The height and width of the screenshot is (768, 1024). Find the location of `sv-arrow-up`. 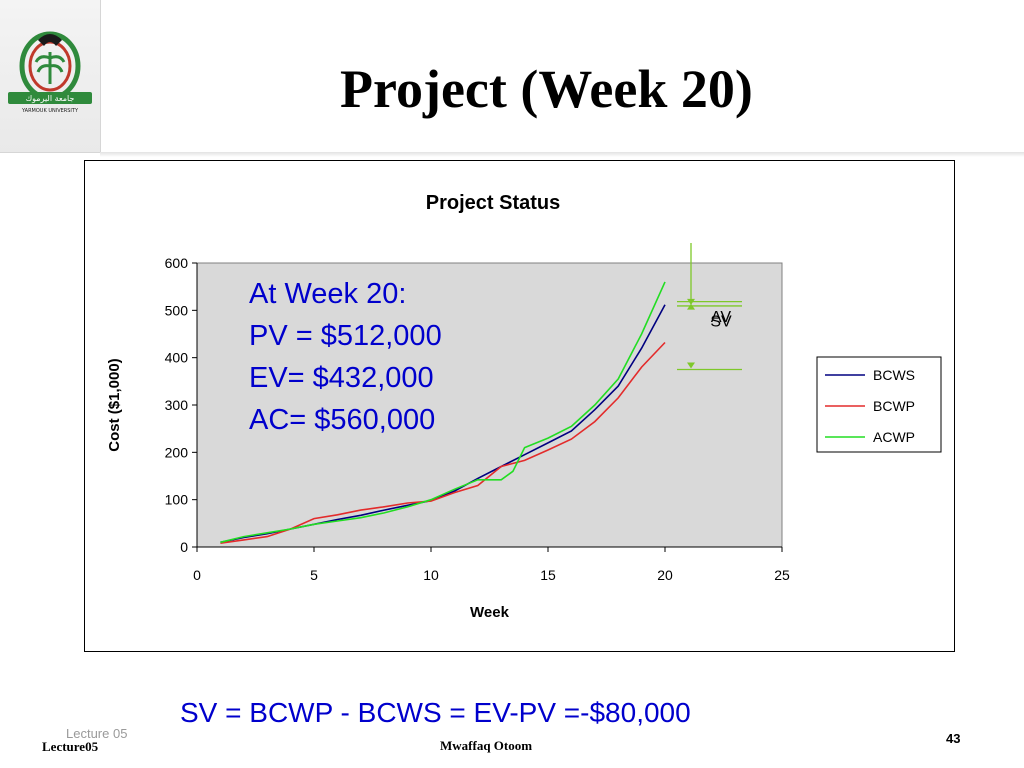

sv-arrow-up is located at coordinates (691, 306).